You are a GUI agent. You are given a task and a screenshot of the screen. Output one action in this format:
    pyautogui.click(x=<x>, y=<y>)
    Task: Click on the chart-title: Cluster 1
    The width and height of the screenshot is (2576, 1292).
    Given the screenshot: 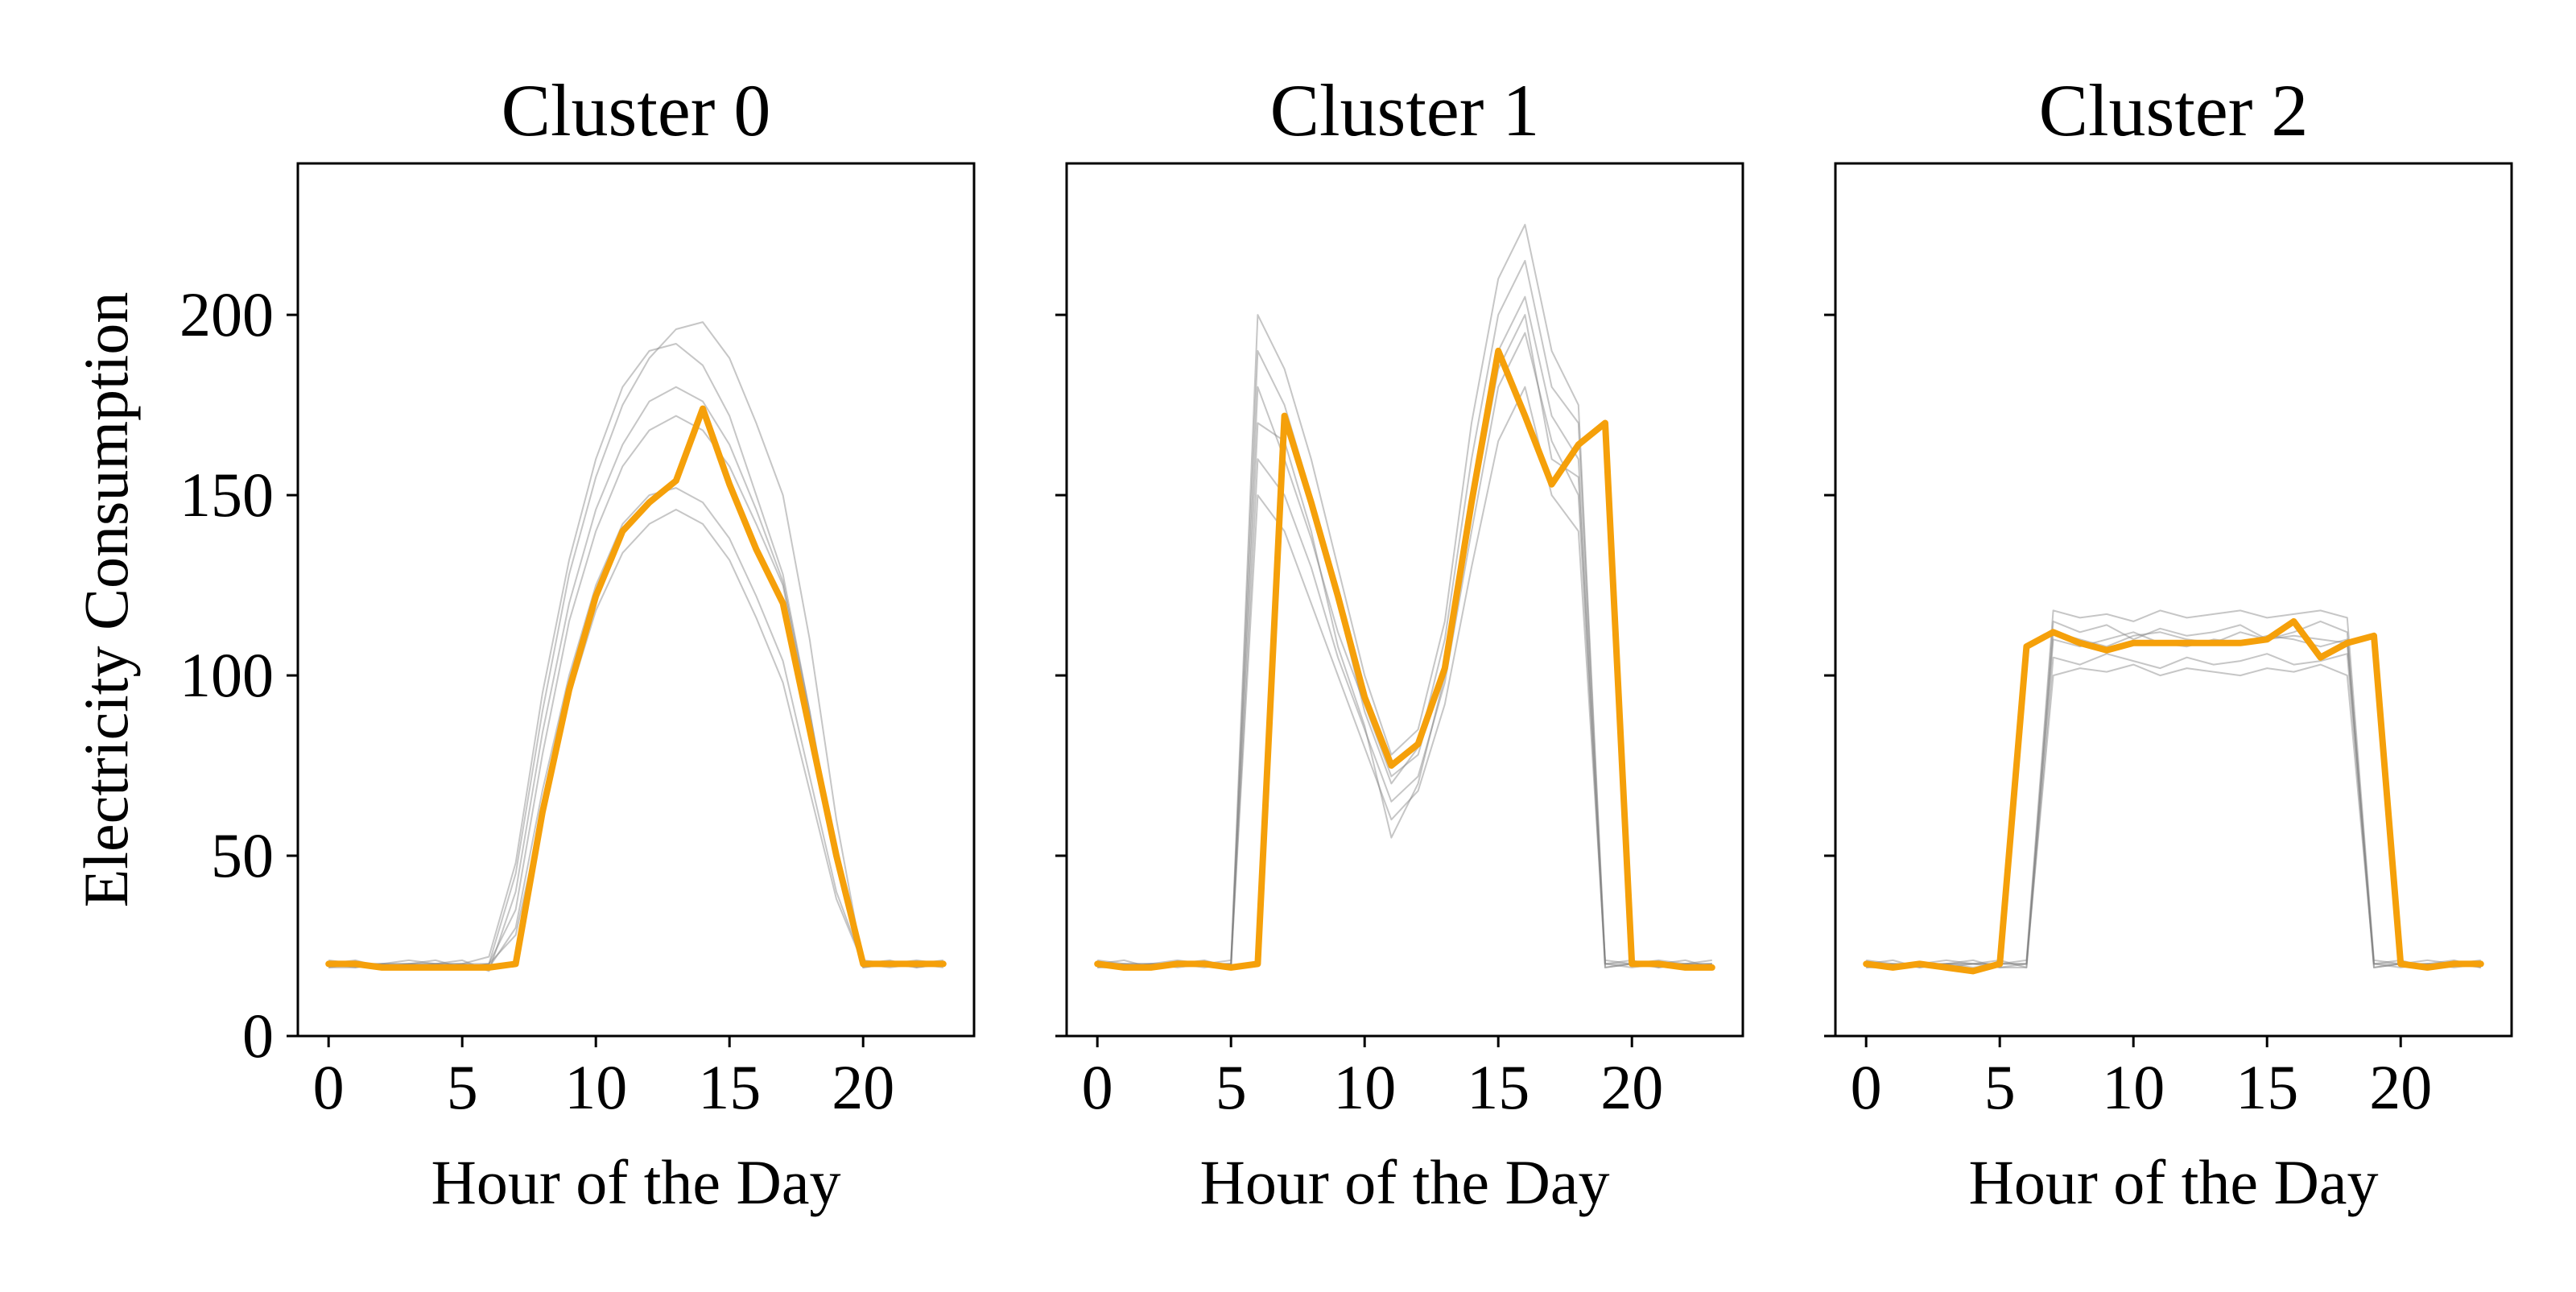 What is the action you would take?
    pyautogui.click(x=1405, y=110)
    